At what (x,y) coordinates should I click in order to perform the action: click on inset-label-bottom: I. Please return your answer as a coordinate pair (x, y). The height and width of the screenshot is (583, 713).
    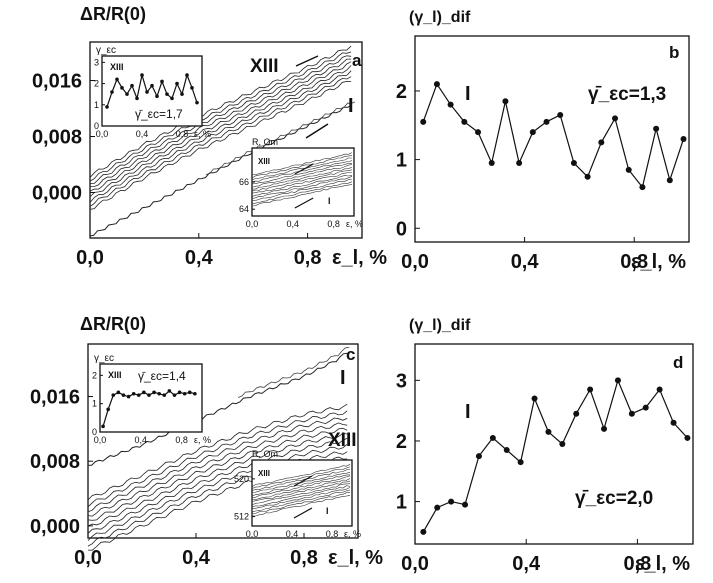
    Looking at the image, I should click on (327, 511).